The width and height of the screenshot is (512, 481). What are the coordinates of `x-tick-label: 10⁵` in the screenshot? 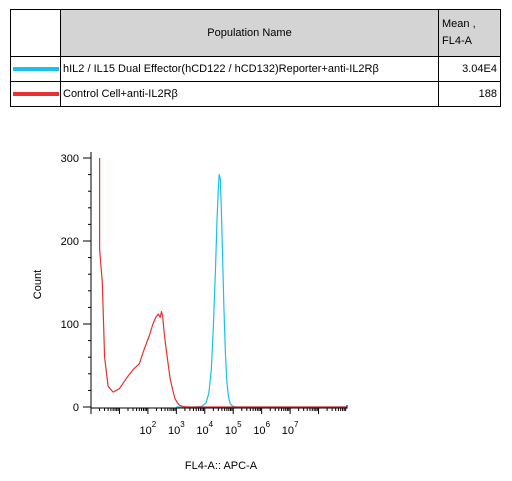 It's located at (233, 428).